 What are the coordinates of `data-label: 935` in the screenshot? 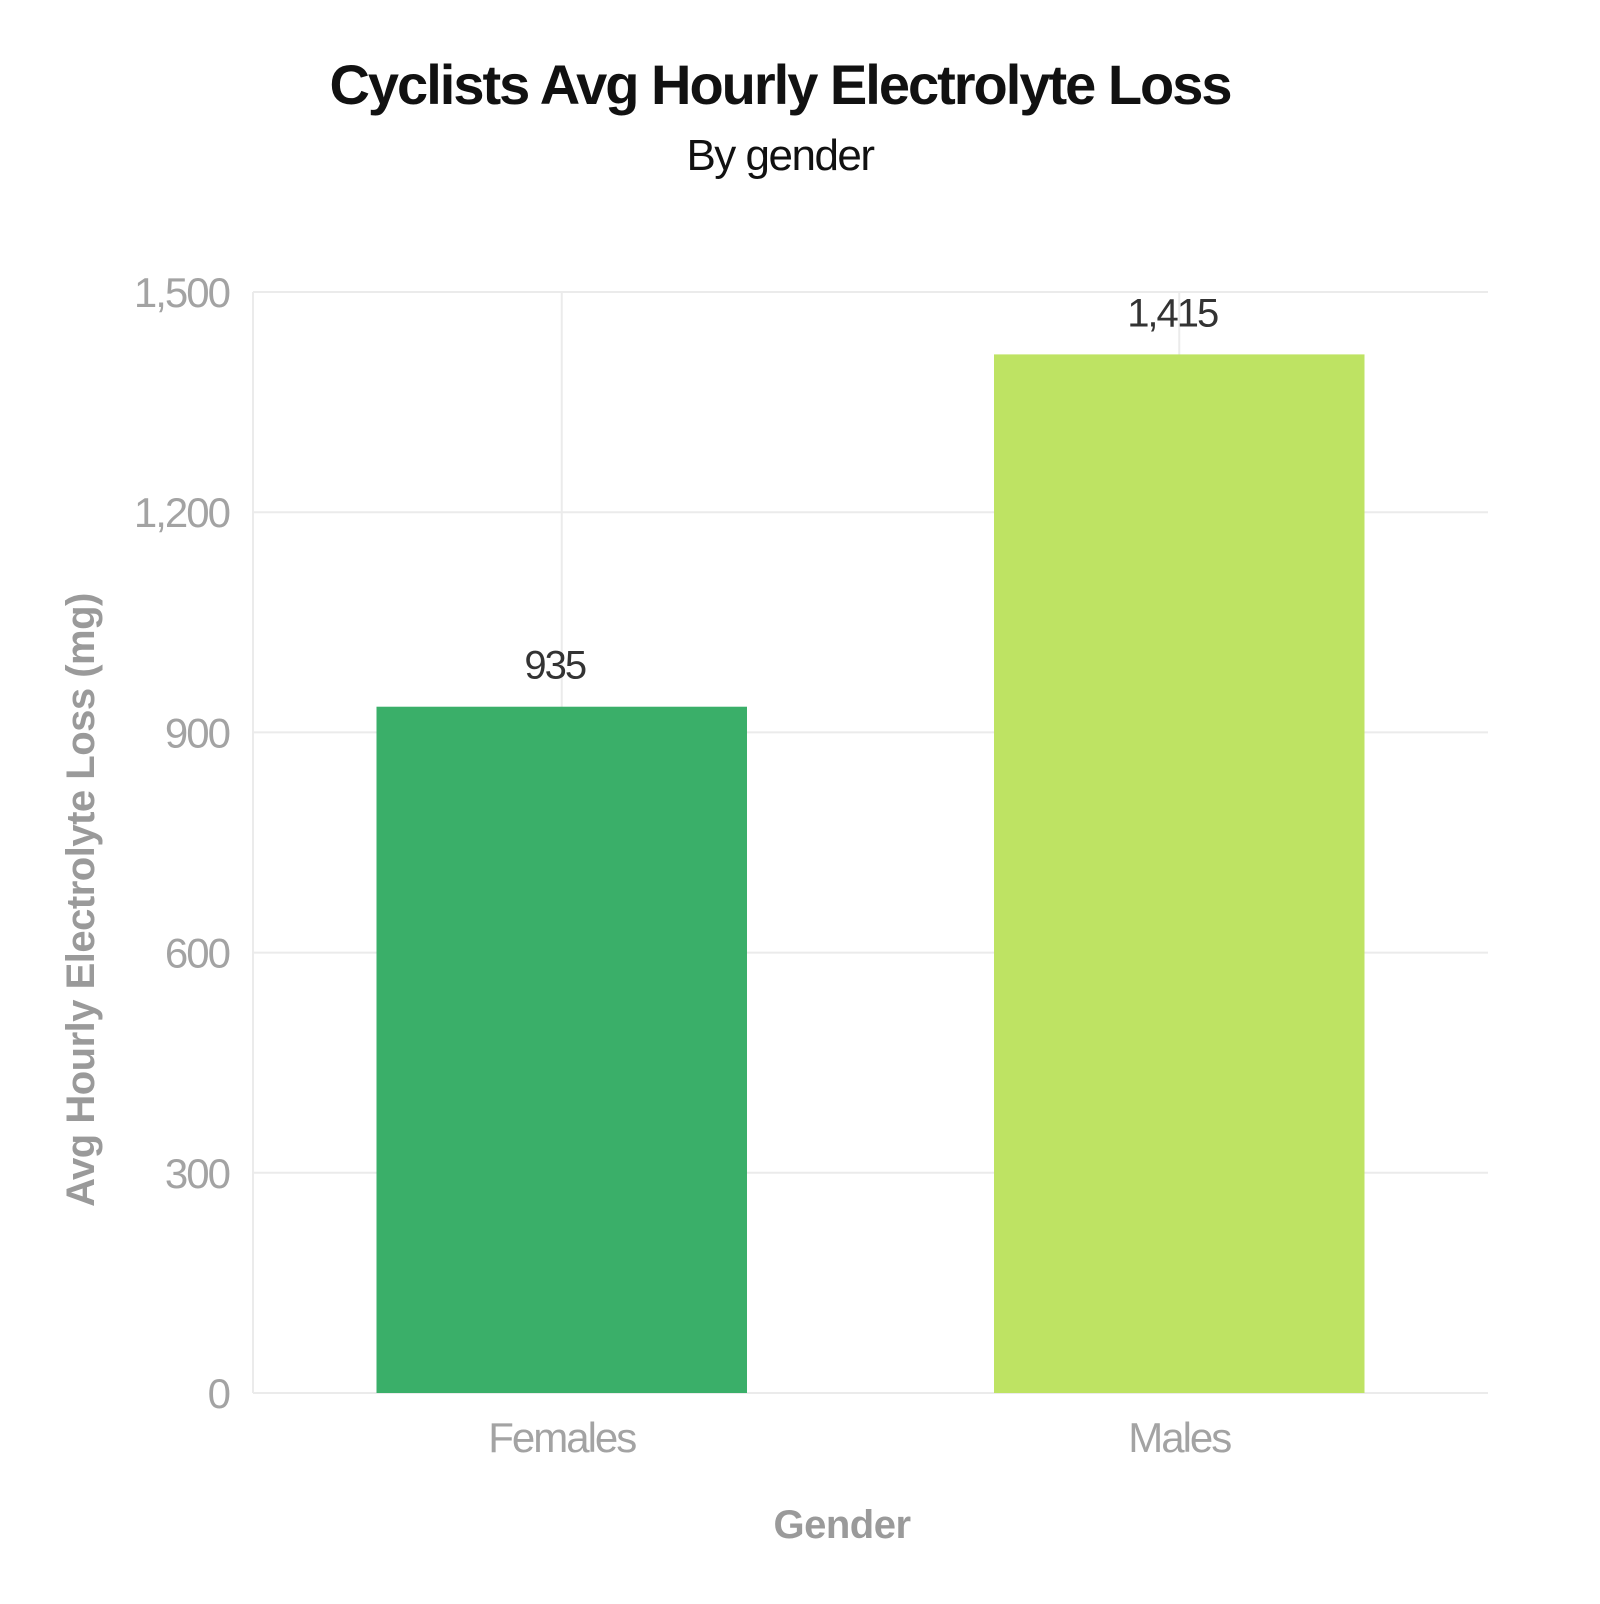 It's located at (554, 666).